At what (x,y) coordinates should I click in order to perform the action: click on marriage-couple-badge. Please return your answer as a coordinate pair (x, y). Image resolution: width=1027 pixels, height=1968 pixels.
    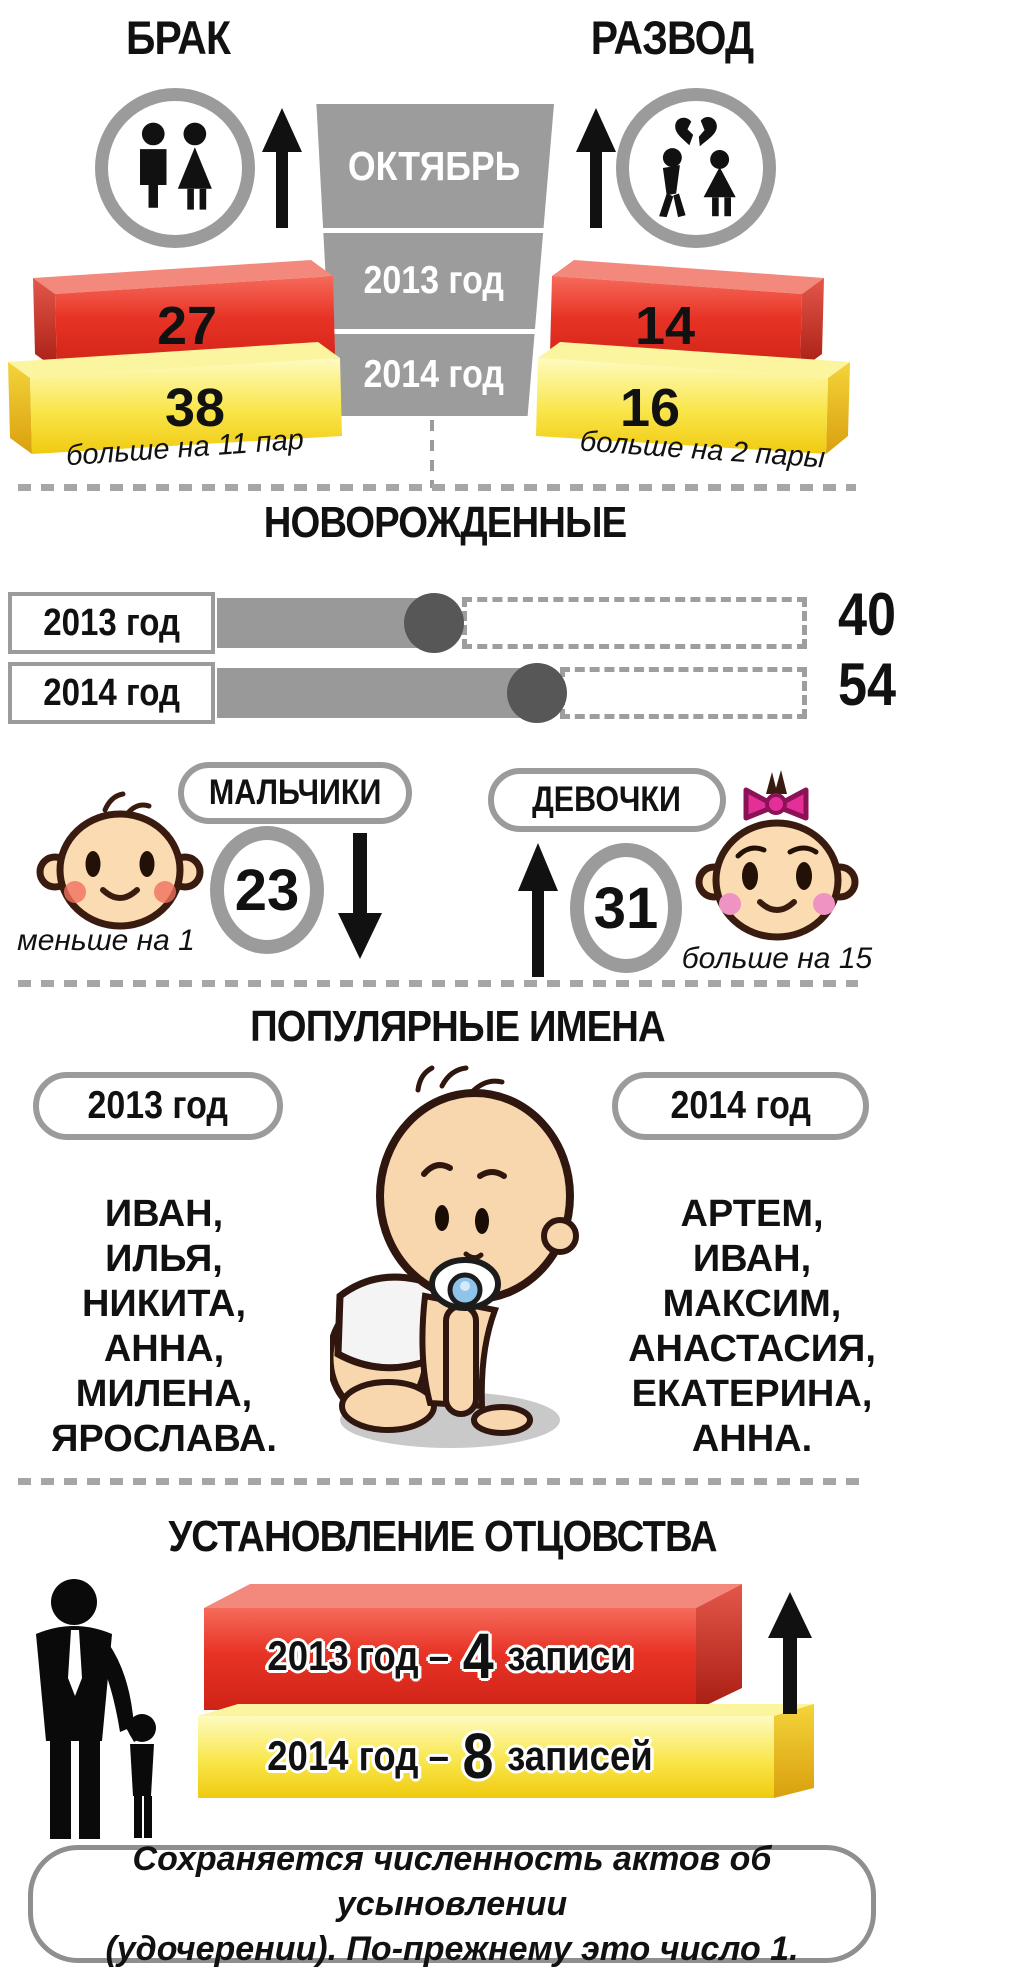
    Looking at the image, I should click on (175, 168).